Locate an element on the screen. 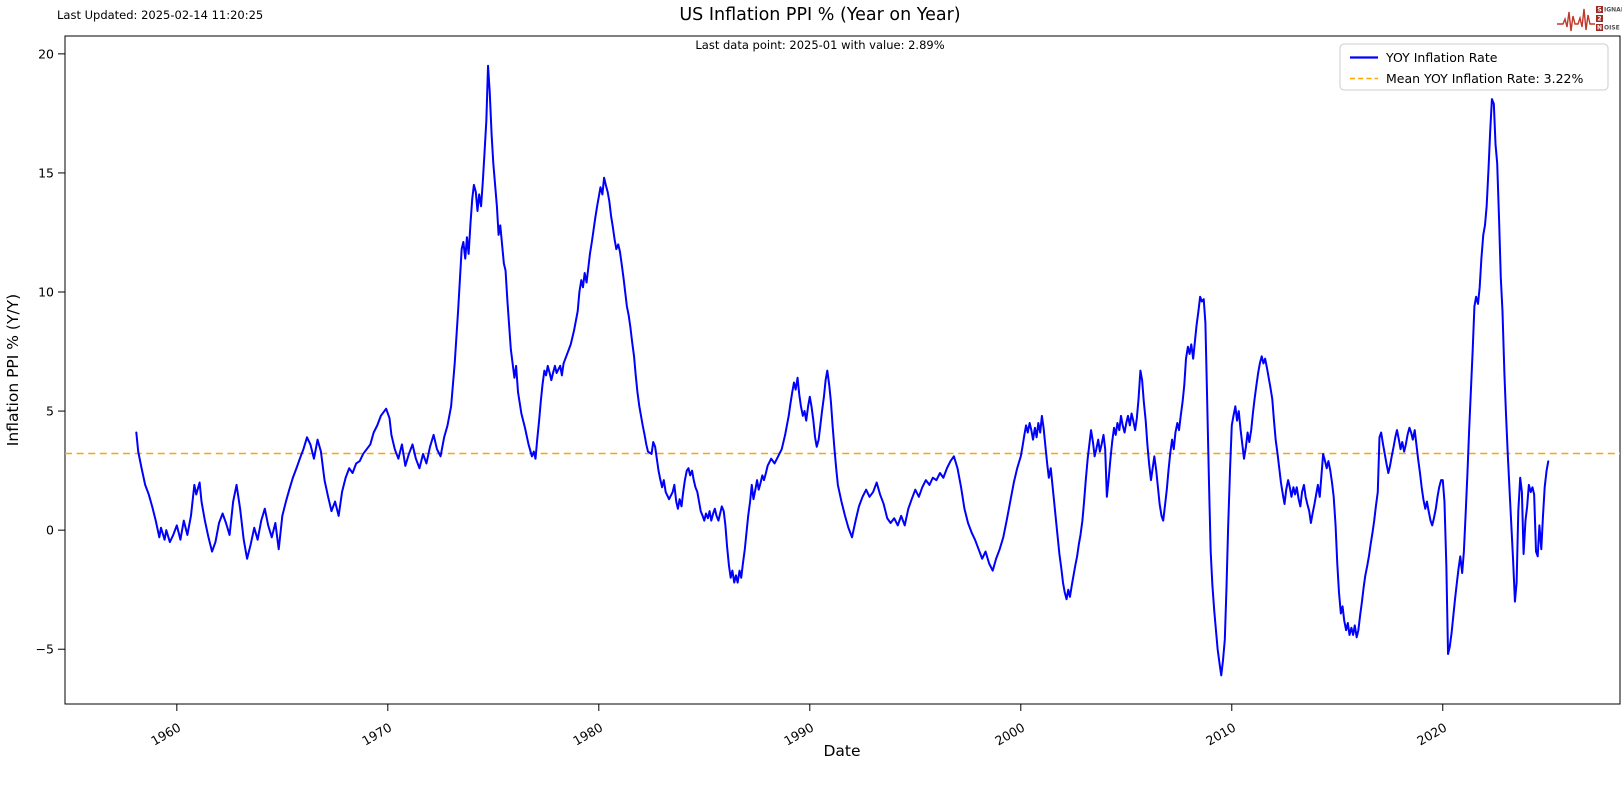 This screenshot has width=1624, height=790. y-tick-label: 5 is located at coordinates (50, 411).